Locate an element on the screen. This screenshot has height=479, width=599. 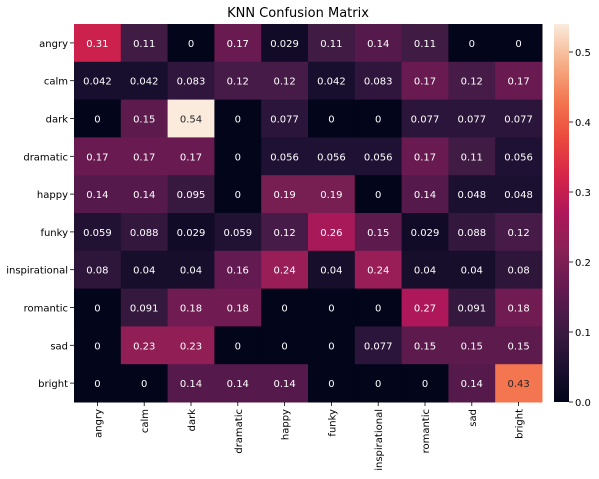
x-tick-label: calm is located at coordinates (145, 421).